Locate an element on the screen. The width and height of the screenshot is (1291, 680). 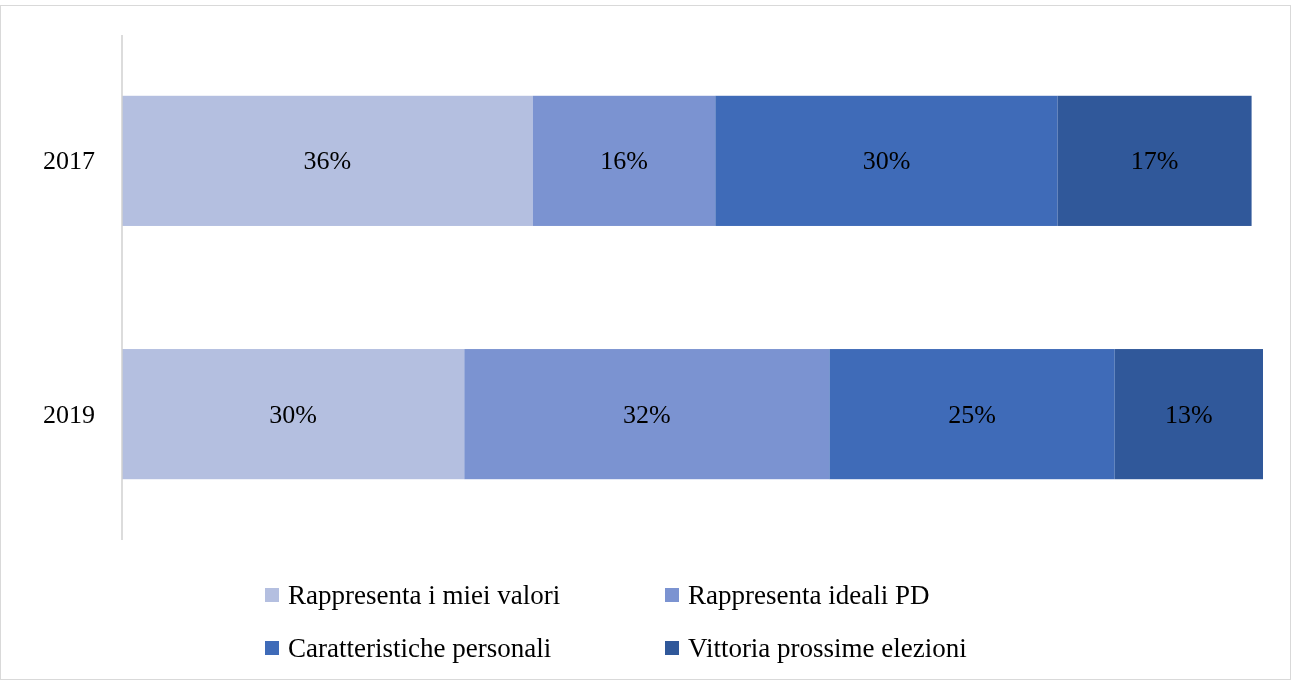
data-label: 13% is located at coordinates (1189, 414).